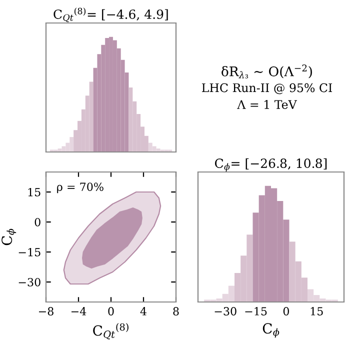 The height and width of the screenshot is (346, 349). What do you see at coordinates (78, 311) in the screenshot?
I see `x-tick-label: −4` at bounding box center [78, 311].